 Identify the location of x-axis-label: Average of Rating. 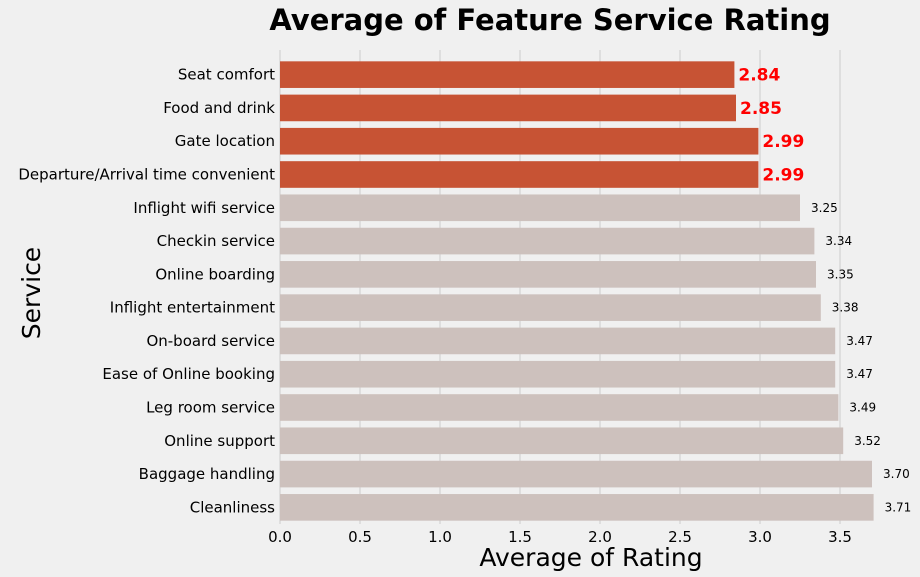
(590, 557).